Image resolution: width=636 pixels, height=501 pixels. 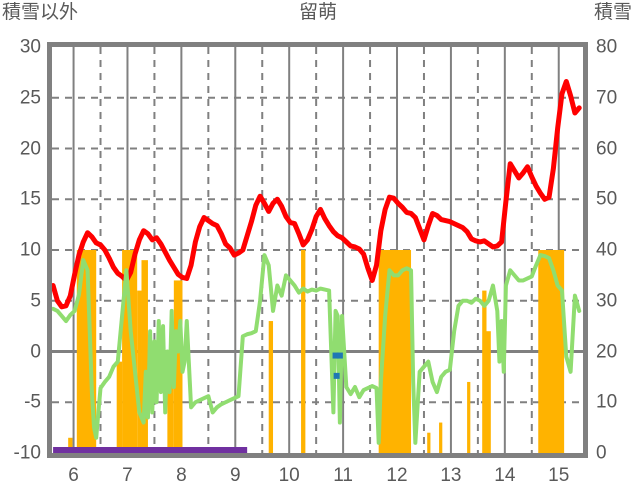 I want to click on right-axis-unit-label: 積雪, so click(x=612, y=12).